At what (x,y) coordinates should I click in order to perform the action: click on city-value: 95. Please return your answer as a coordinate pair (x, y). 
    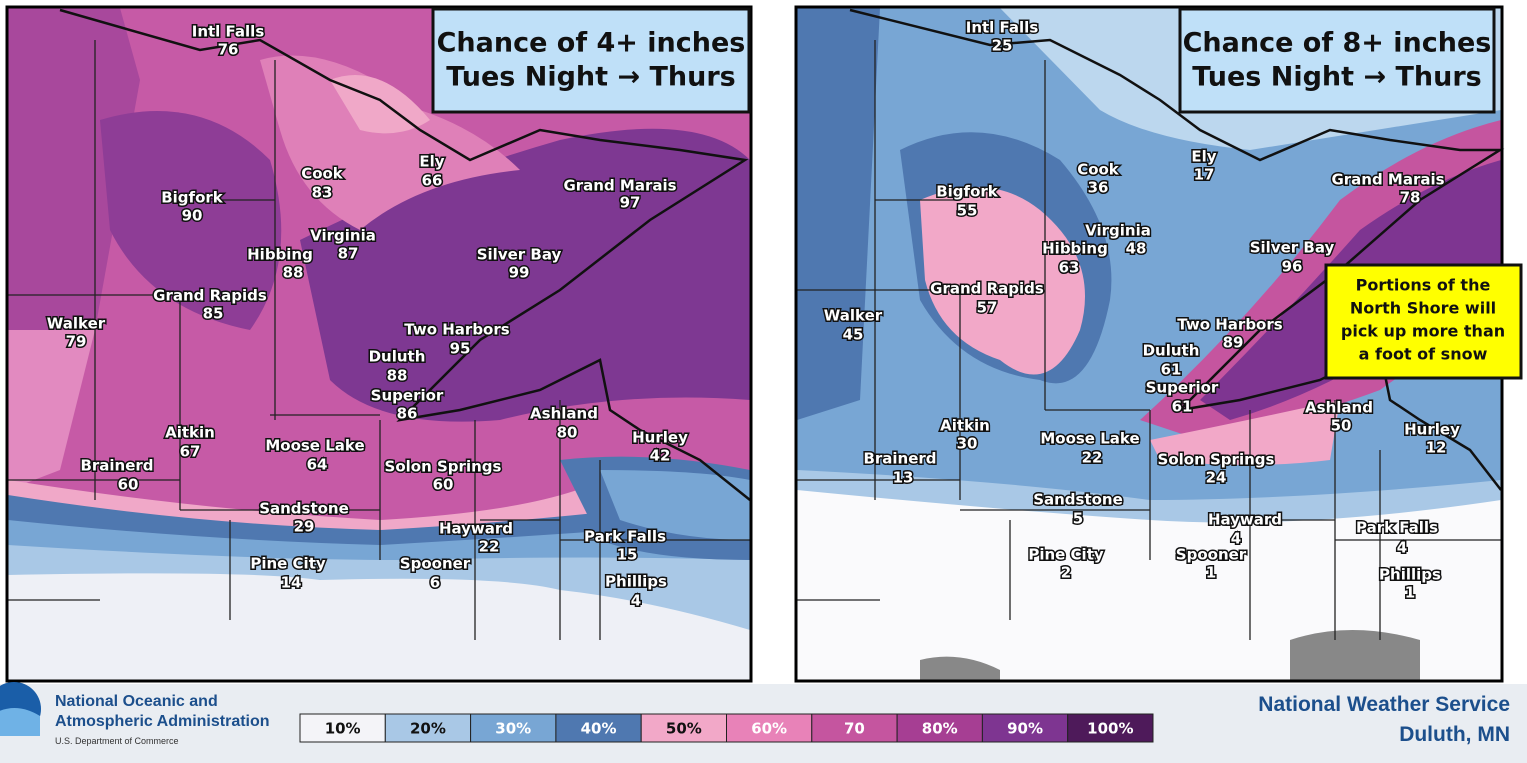
    Looking at the image, I should click on (460, 349).